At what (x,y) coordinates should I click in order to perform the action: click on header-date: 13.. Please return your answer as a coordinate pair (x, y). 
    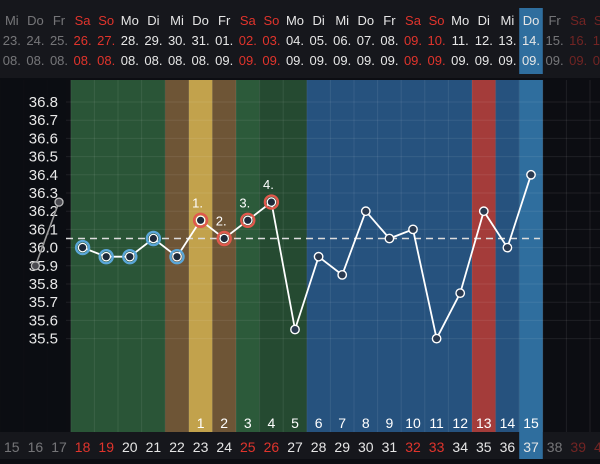
    Looking at the image, I should click on (507, 40).